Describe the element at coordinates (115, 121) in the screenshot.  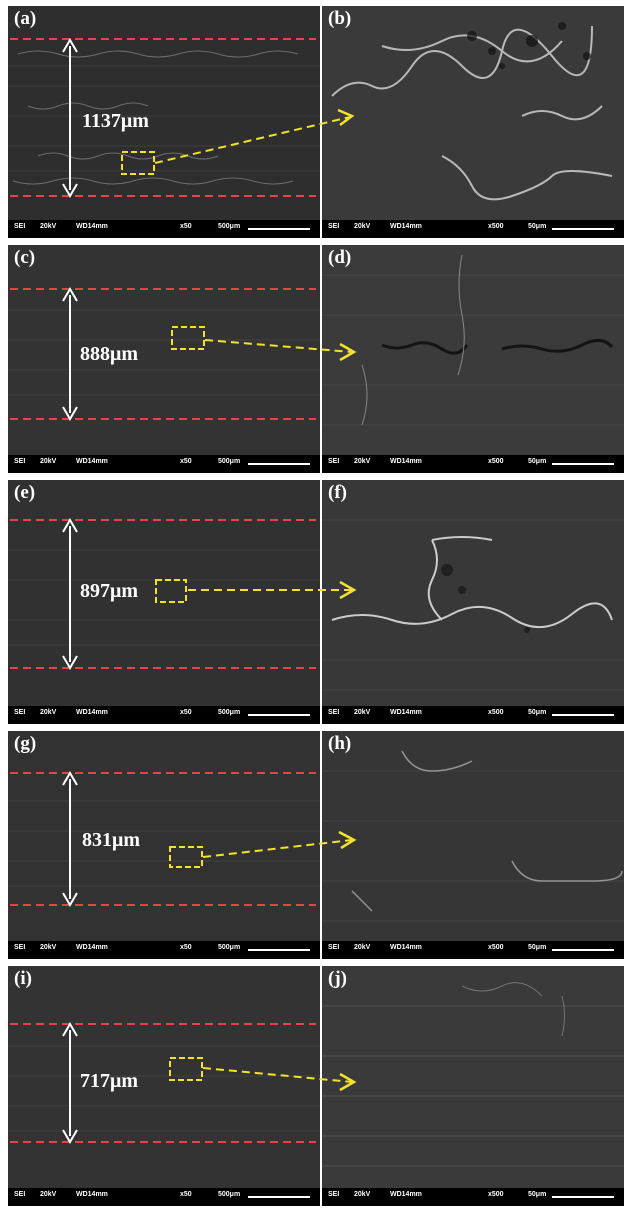
I see `width-measurement: 1137μm` at that location.